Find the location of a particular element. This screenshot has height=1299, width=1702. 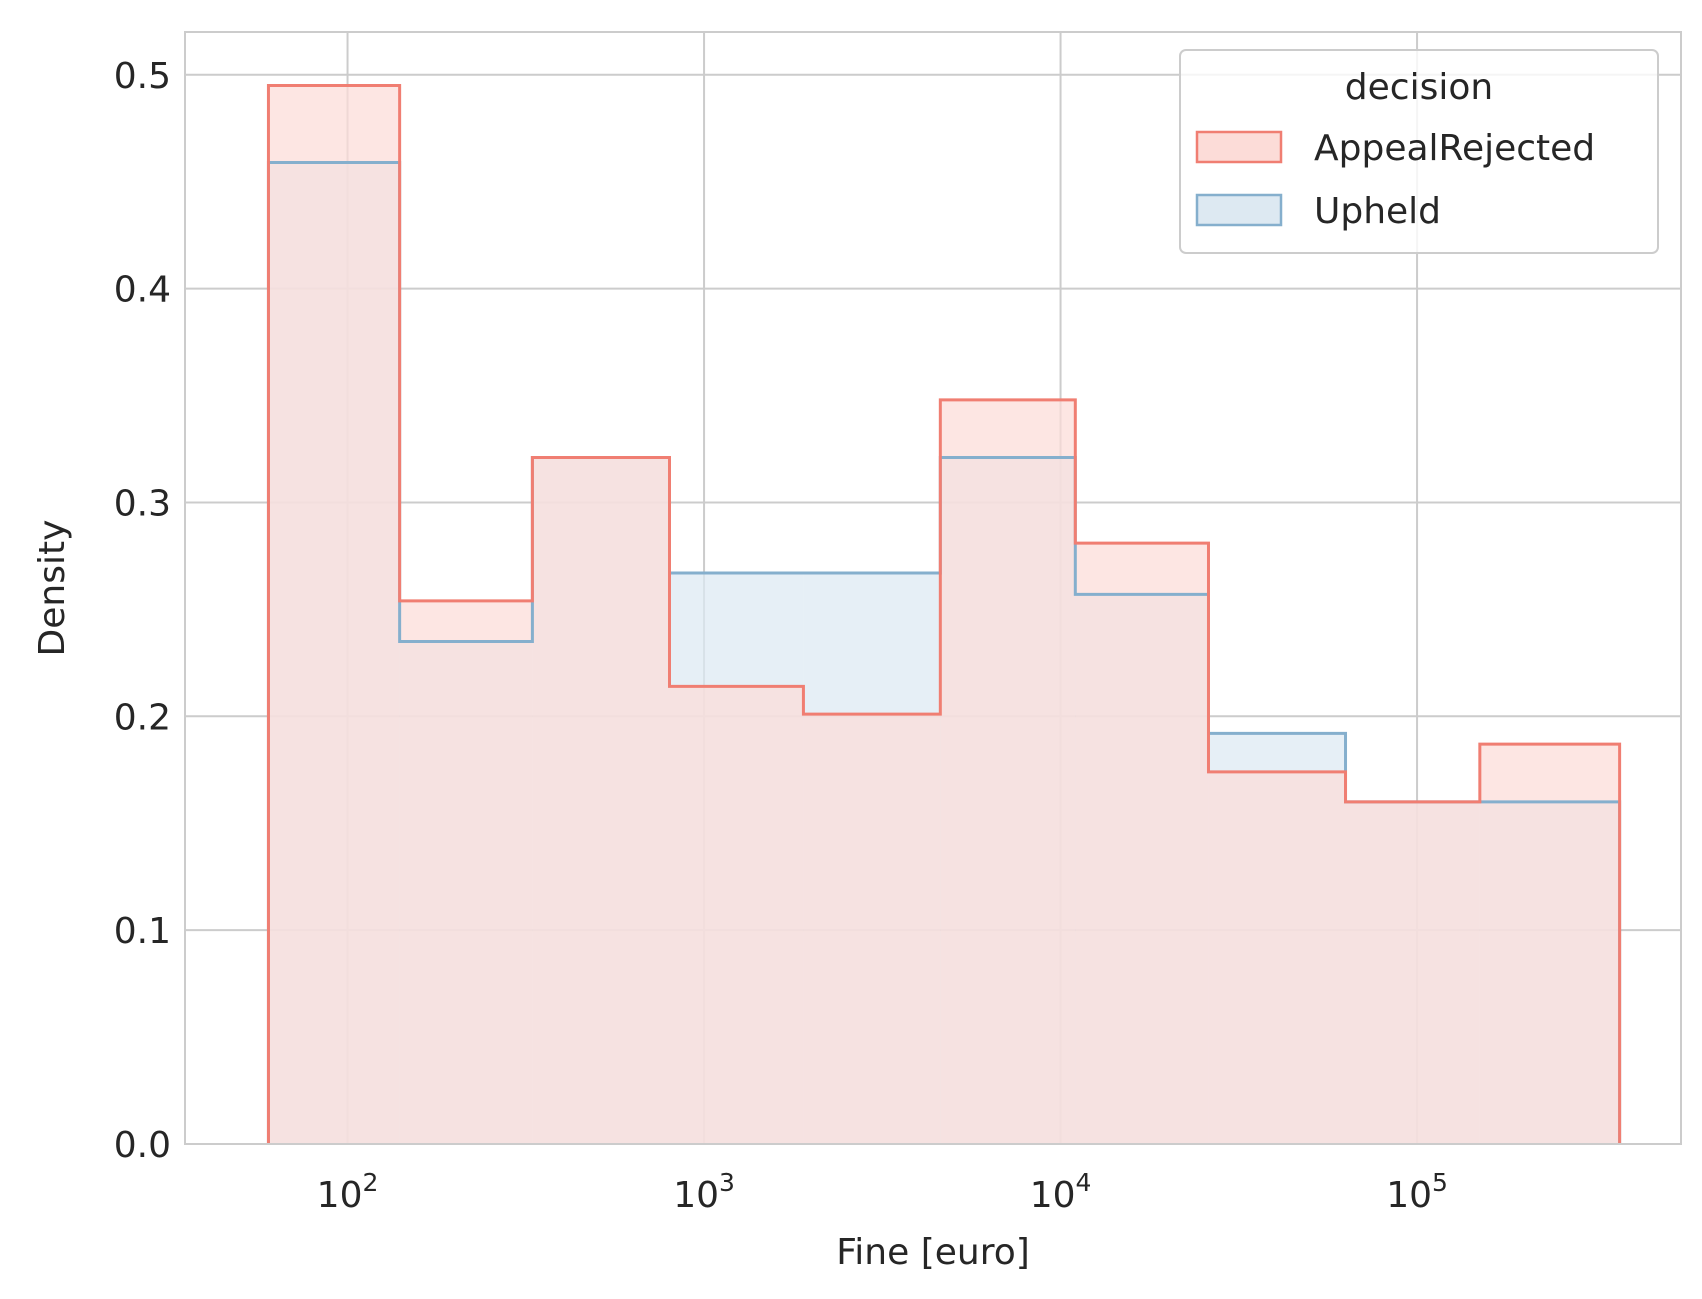

x-tick-label-2: 10⁴ is located at coordinates (1061, 1192).